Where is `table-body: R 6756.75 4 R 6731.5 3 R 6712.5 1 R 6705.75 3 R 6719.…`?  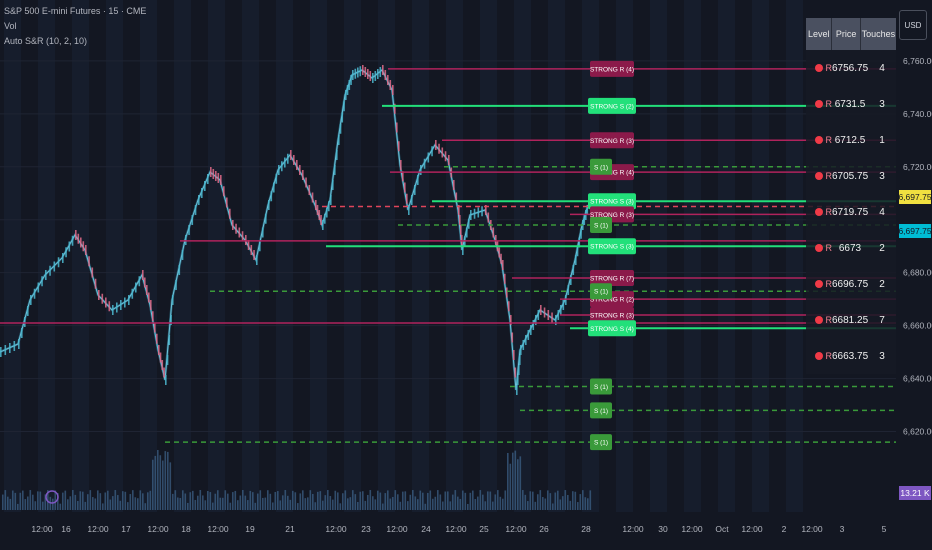
table-body: R 6756.75 4 R 6731.5 3 R 6712.5 1 R 6705.75 3 R 6719.… is located at coordinates (851, 212).